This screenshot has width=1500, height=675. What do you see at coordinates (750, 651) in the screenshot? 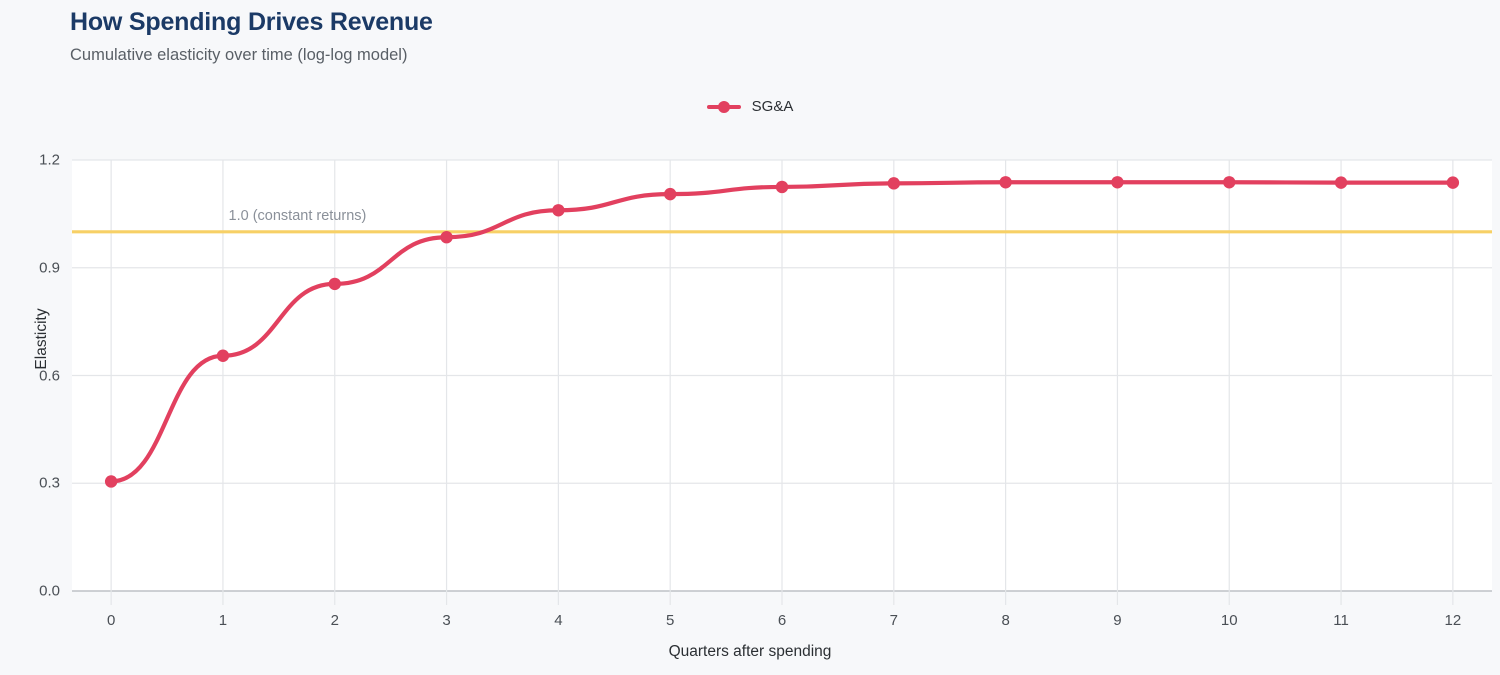
I see `x-axis-title: Quarters after spending` at bounding box center [750, 651].